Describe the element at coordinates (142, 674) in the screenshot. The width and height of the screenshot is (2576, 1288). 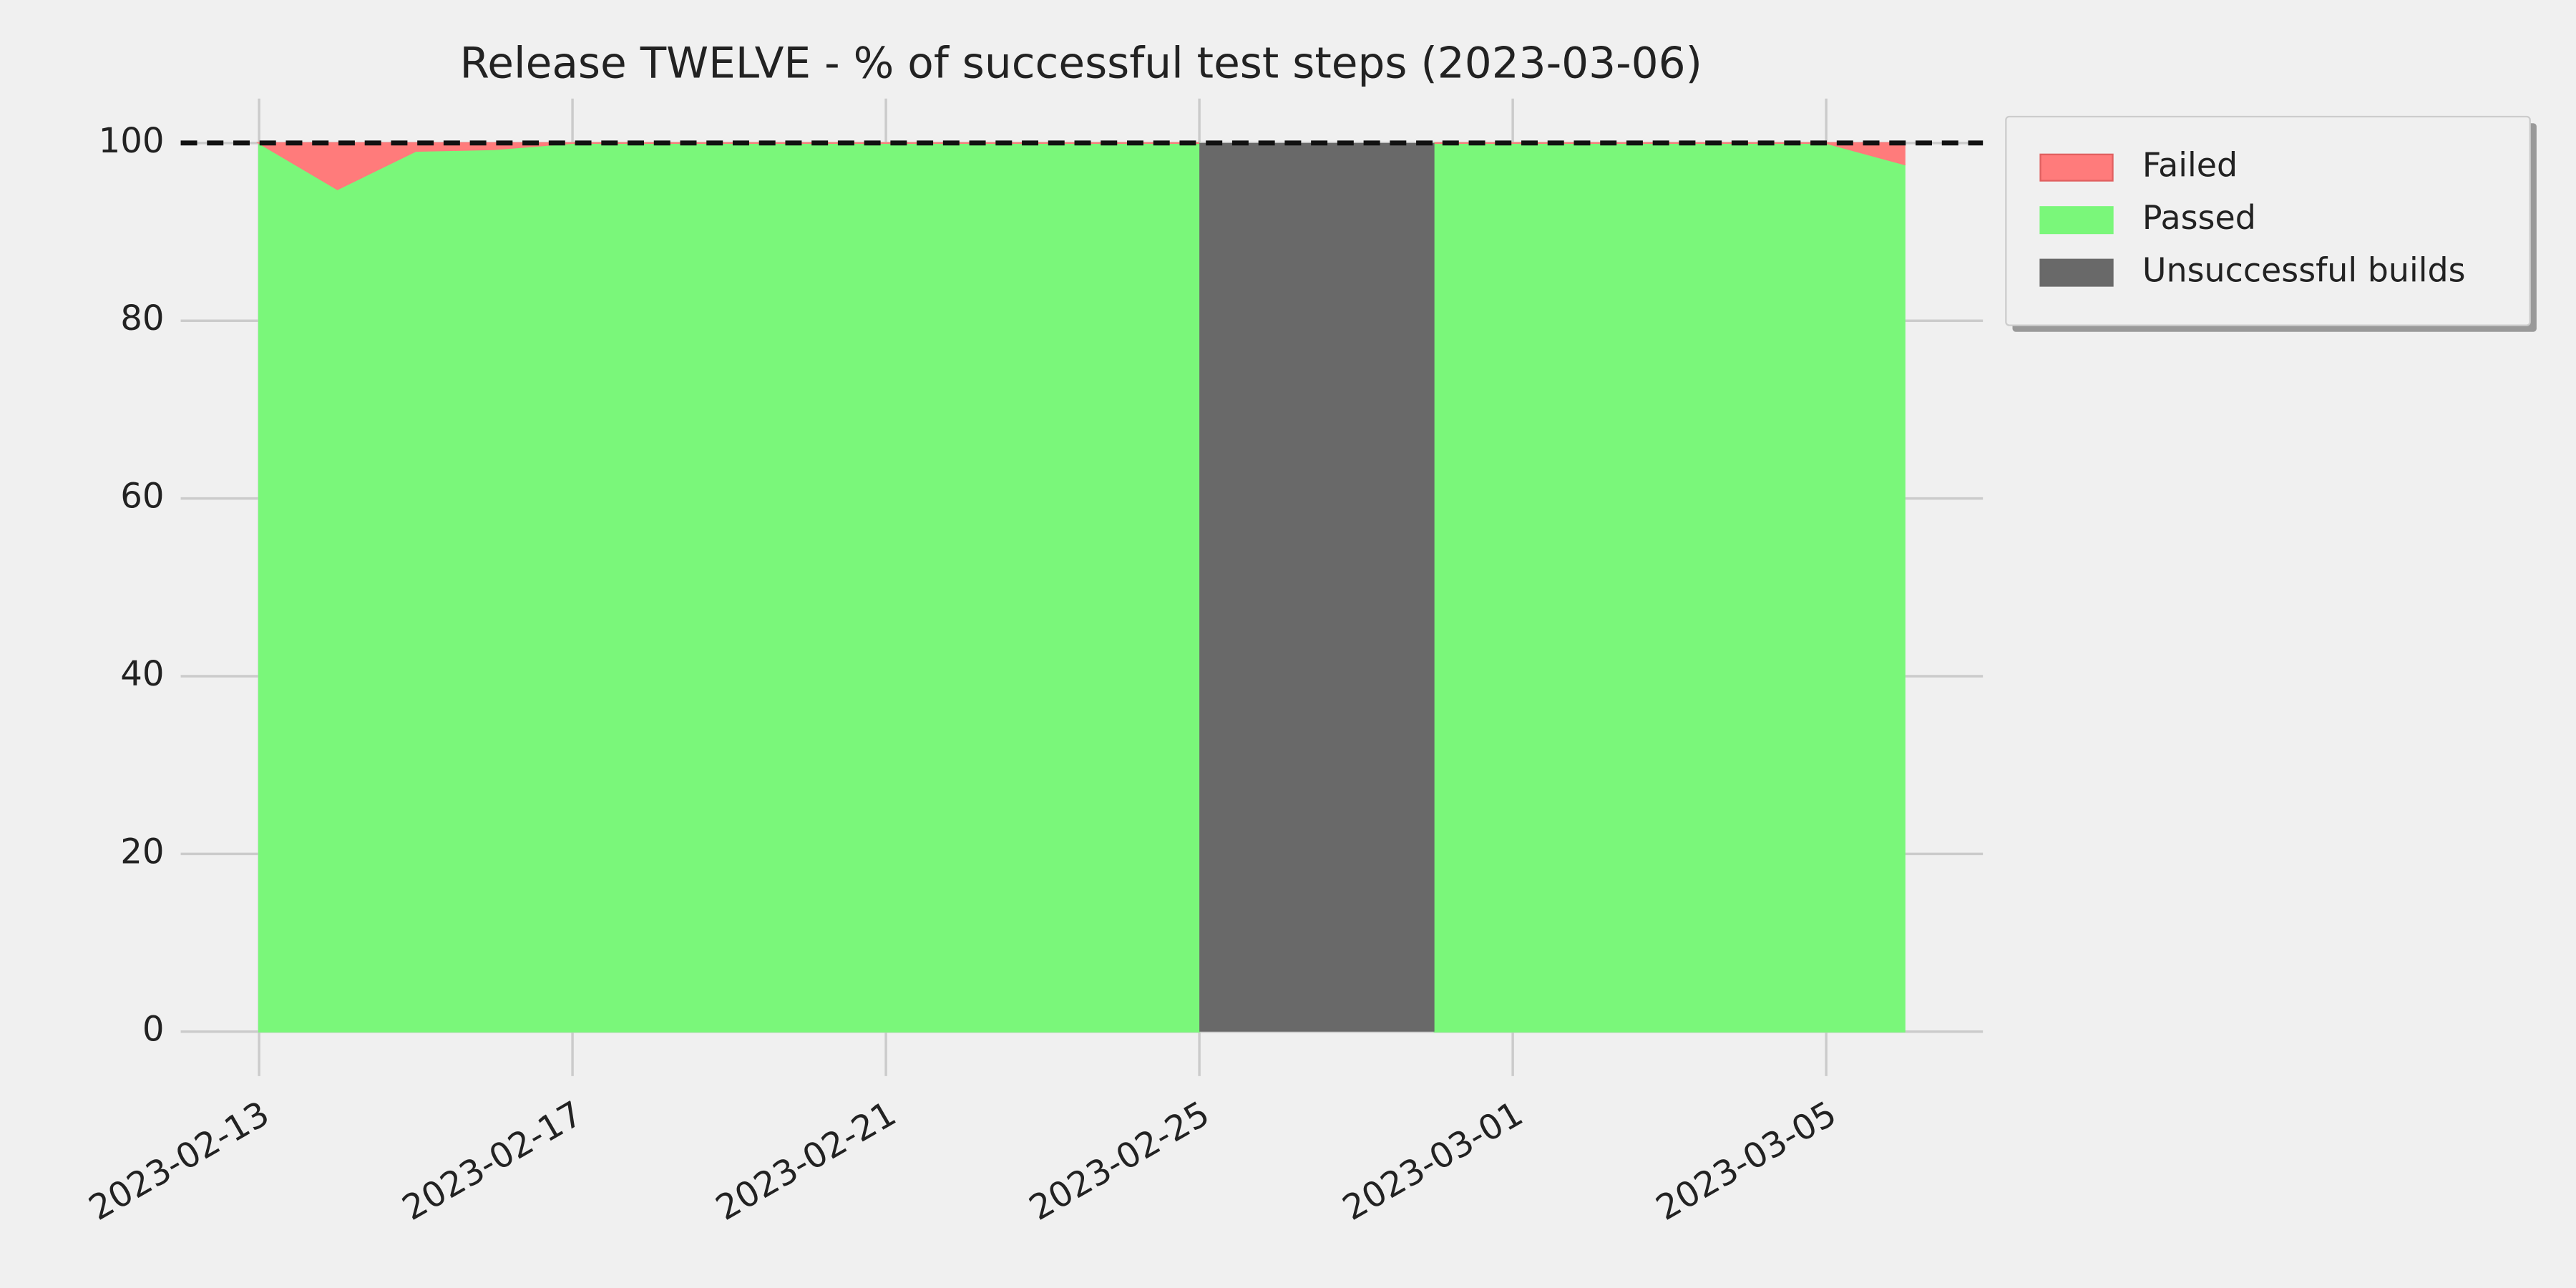
I see `y-tick-label: 40` at that location.